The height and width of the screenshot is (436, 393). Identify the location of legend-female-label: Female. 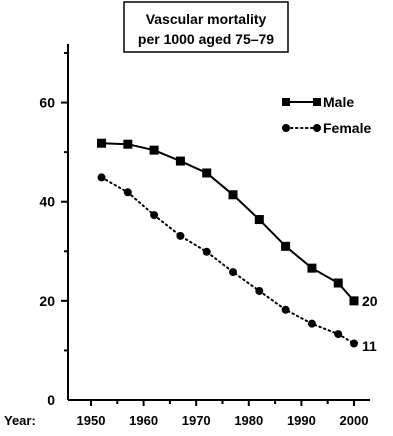
(347, 128).